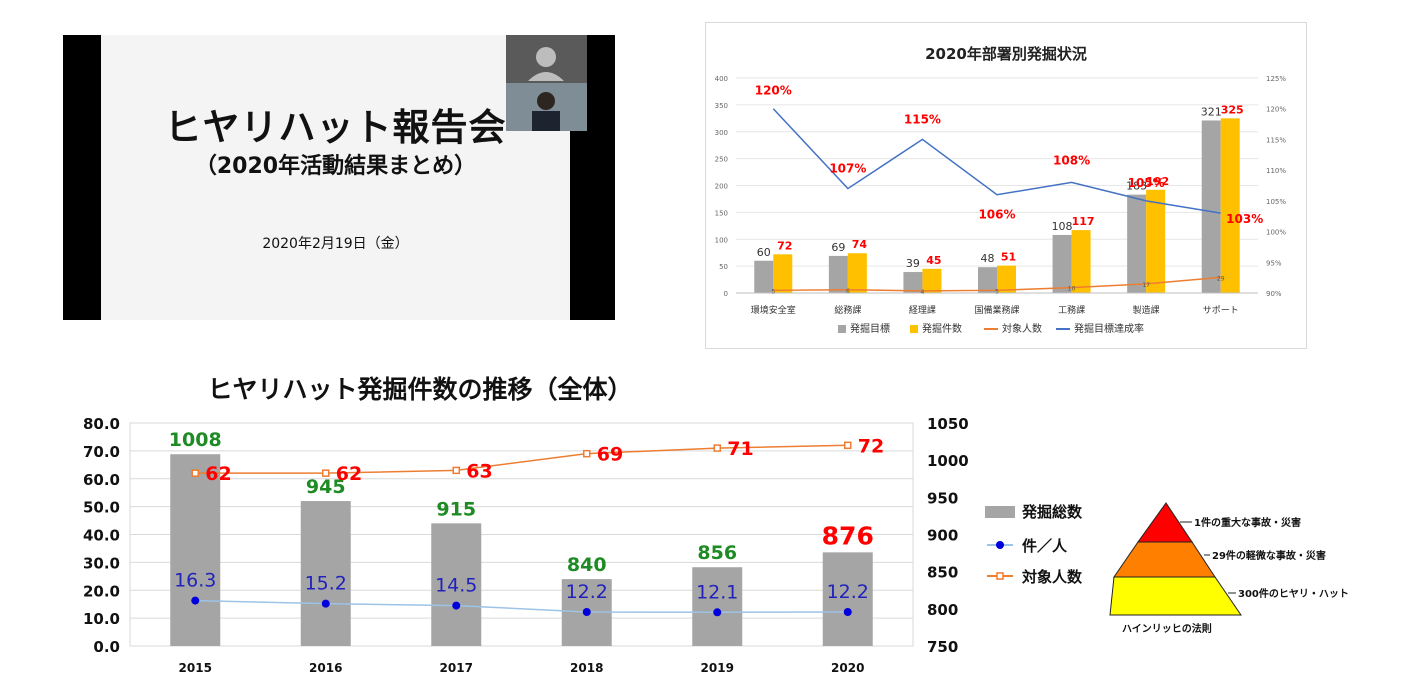 Image resolution: width=1423 pixels, height=700 pixels. Describe the element at coordinates (996, 161) in the screenshot. I see `rate-line` at that location.